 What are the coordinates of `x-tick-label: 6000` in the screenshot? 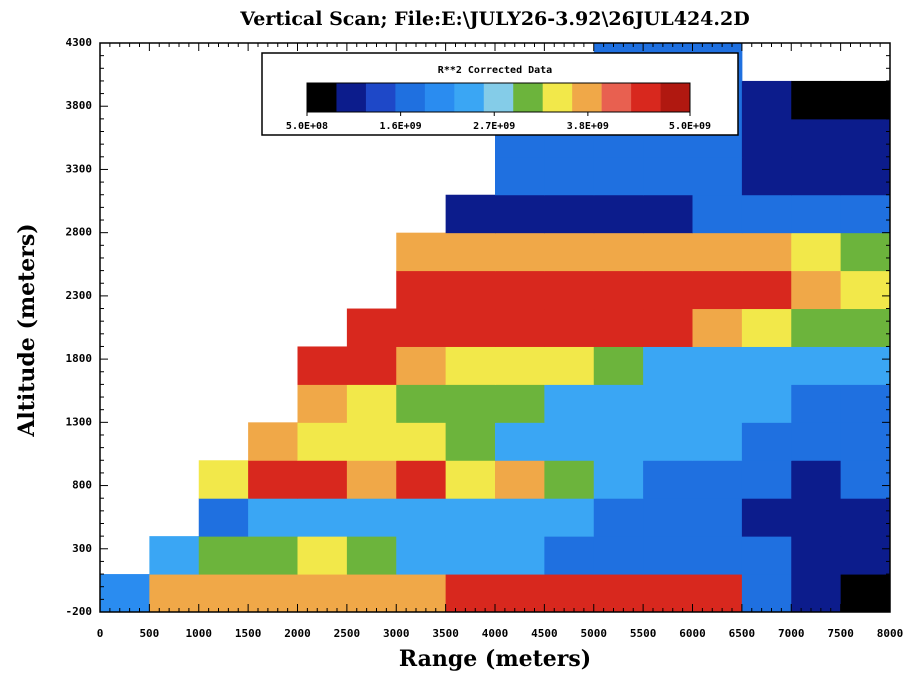 It's located at (692, 633).